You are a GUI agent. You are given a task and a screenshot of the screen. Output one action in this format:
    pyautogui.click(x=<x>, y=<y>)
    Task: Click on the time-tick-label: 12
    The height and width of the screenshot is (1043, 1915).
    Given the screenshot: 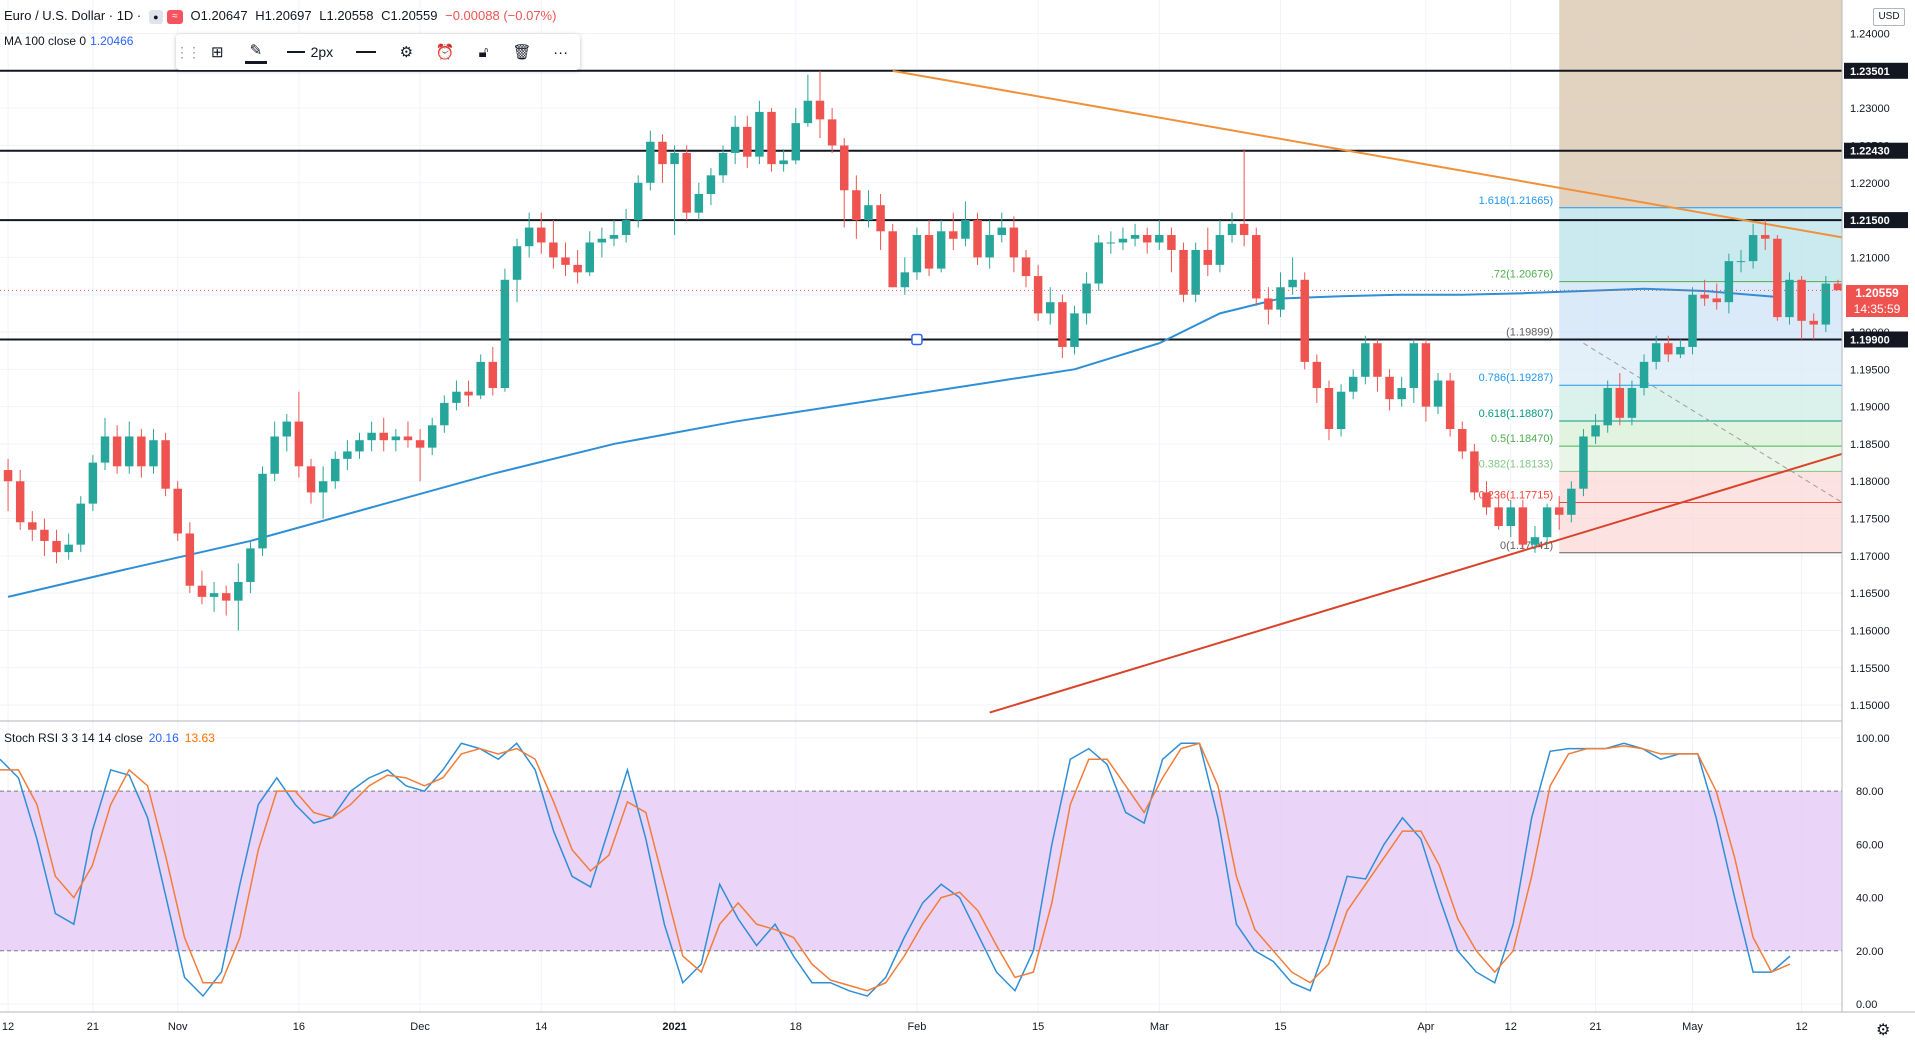 What is the action you would take?
    pyautogui.click(x=8, y=1027)
    